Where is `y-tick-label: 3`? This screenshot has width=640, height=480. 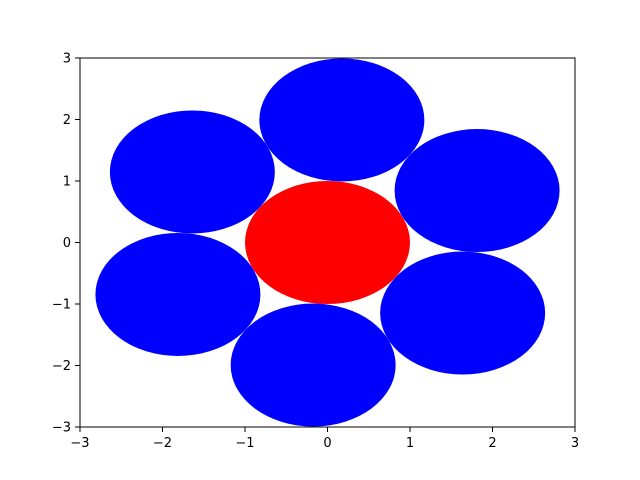 y-tick-label: 3 is located at coordinates (67, 59).